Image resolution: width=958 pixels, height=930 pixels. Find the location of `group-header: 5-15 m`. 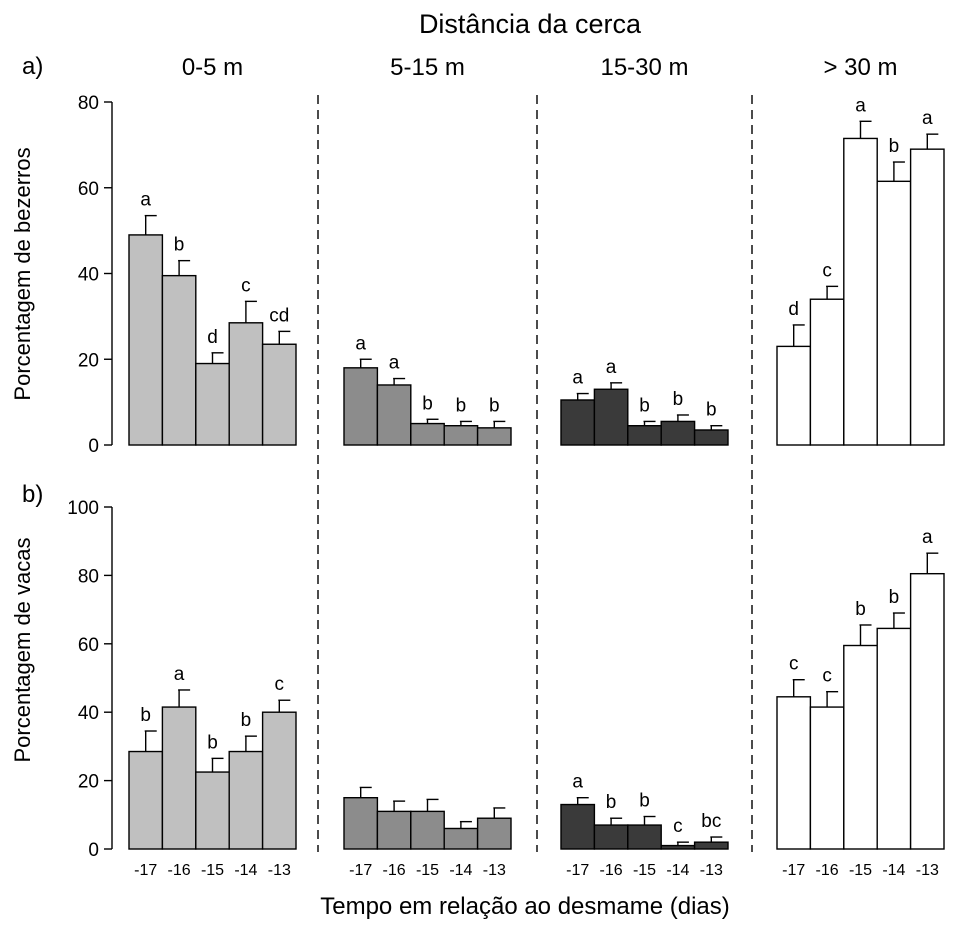

group-header: 5-15 m is located at coordinates (427, 67).